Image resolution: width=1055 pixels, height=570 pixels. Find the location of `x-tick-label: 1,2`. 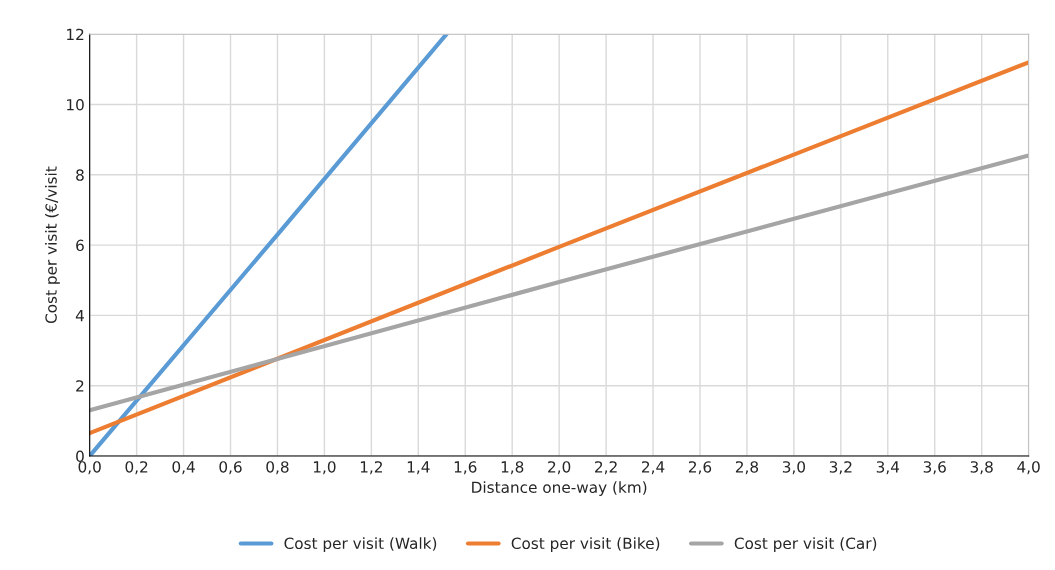

x-tick-label: 1,2 is located at coordinates (371, 468).